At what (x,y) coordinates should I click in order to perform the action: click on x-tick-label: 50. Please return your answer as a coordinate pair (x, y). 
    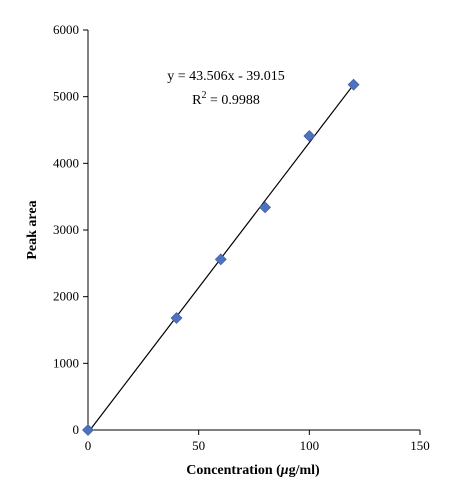
    Looking at the image, I should click on (198, 445).